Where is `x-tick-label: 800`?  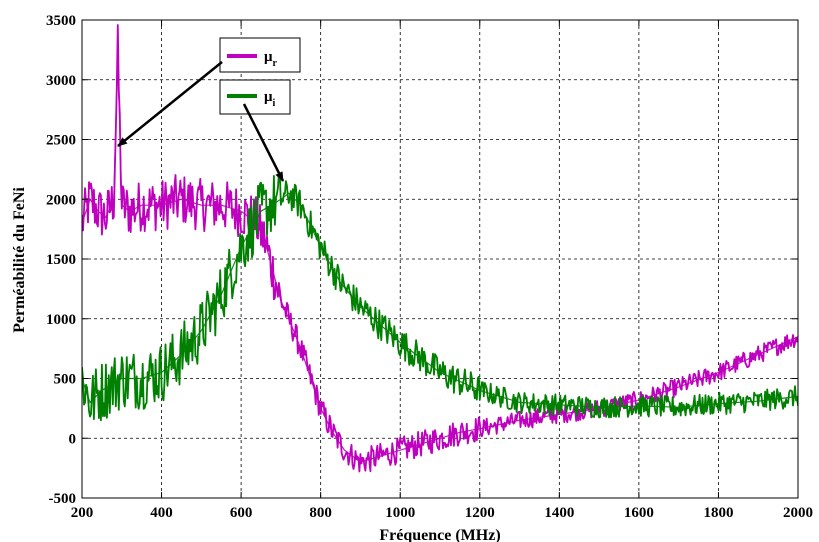
x-tick-label: 800 is located at coordinates (320, 513).